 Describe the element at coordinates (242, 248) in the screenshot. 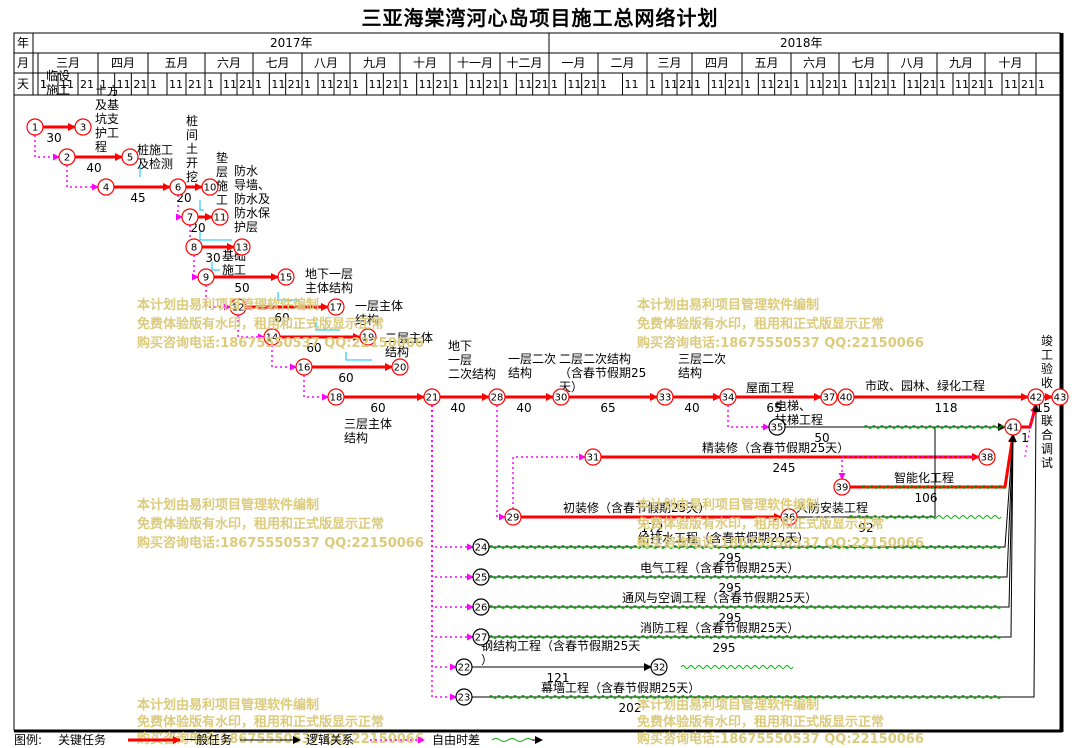

I see `event-node-number: 13` at that location.